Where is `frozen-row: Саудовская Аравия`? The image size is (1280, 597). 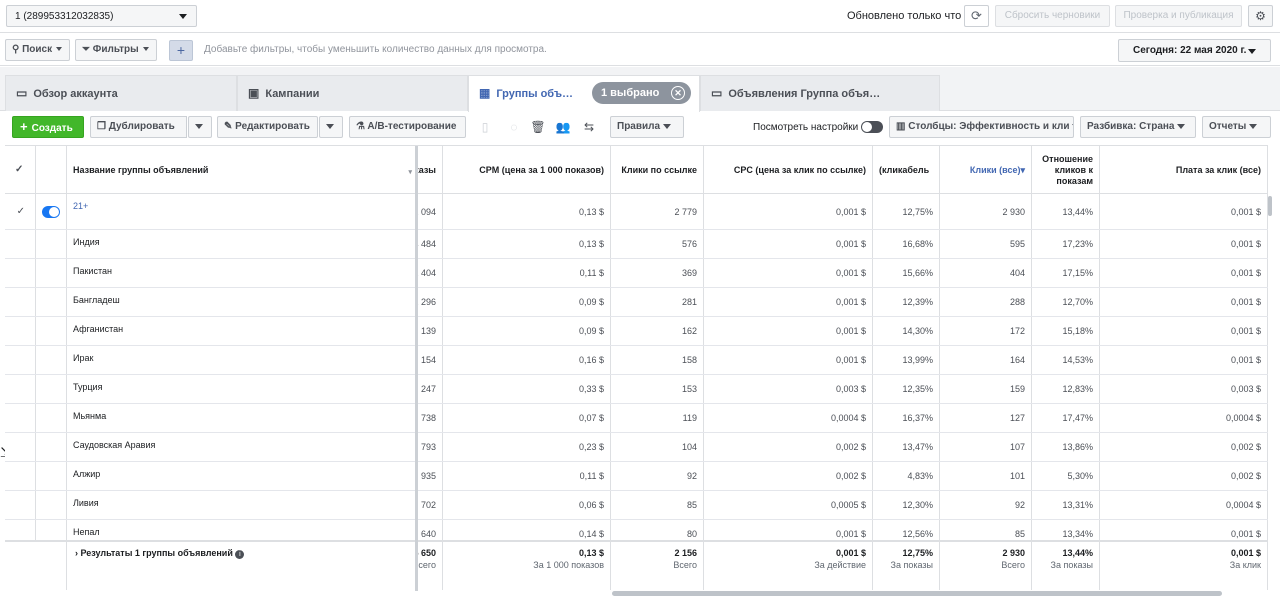 frozen-row: Саудовская Аравия is located at coordinates (210, 447).